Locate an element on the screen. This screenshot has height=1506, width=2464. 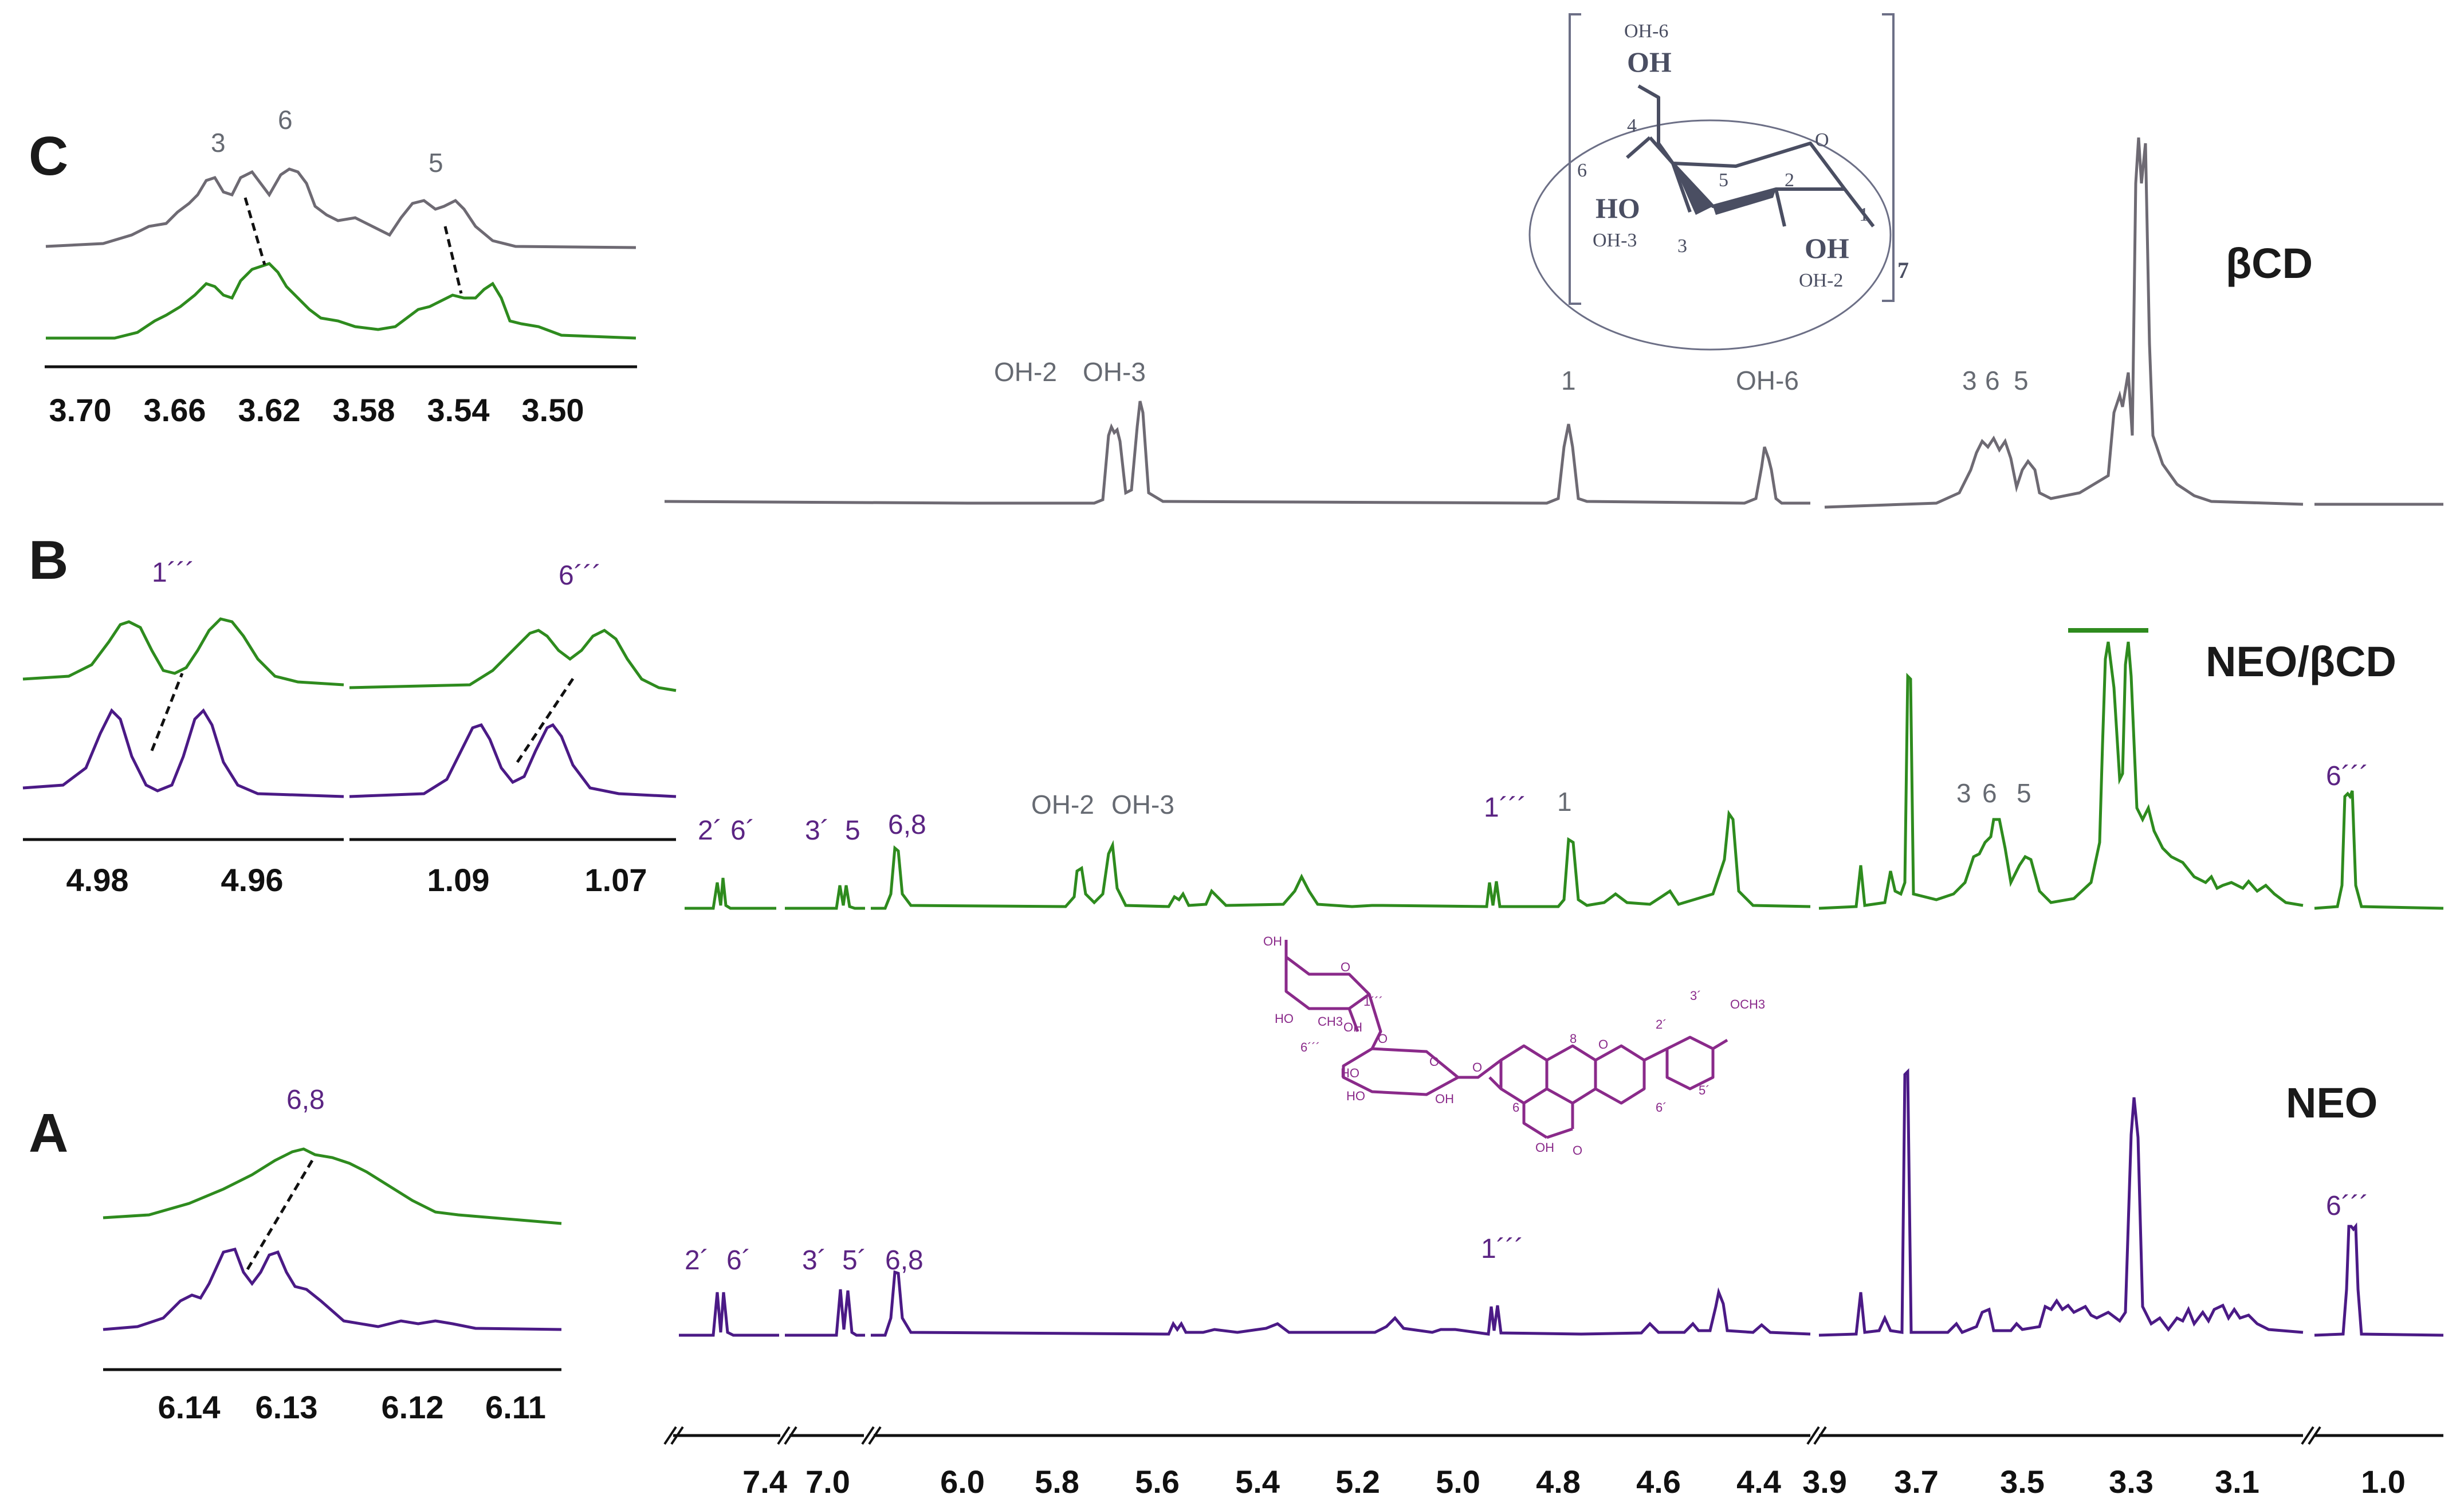
inset-a-neo-trace is located at coordinates (332, 1289).